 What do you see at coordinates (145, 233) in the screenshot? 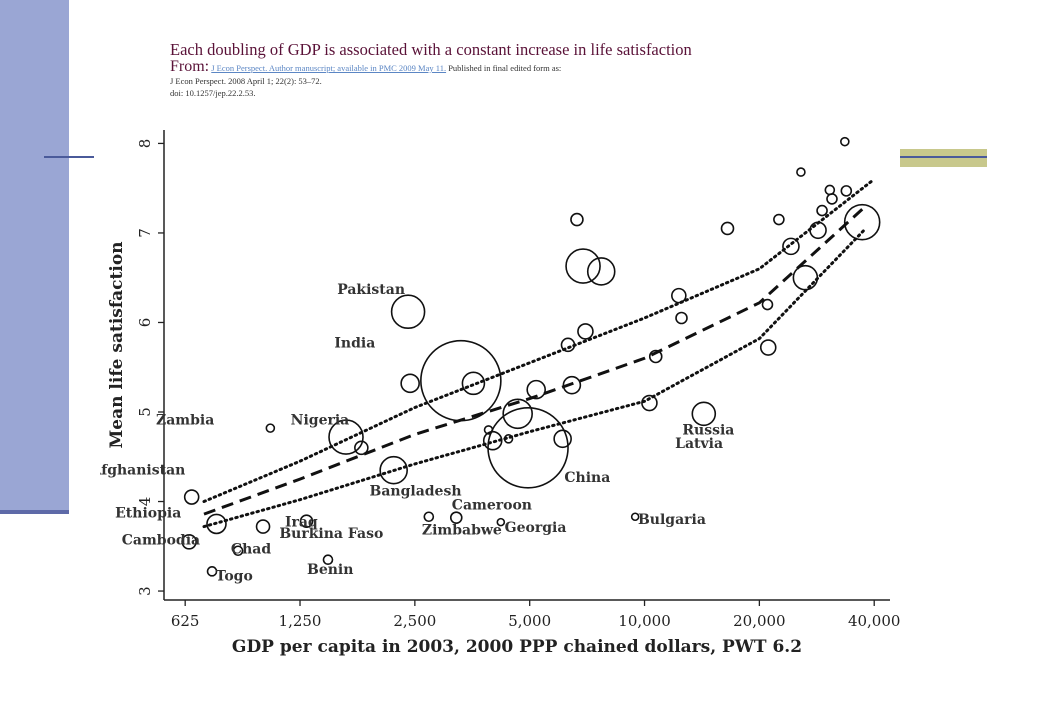
I see `y-tick-label: 7` at bounding box center [145, 233].